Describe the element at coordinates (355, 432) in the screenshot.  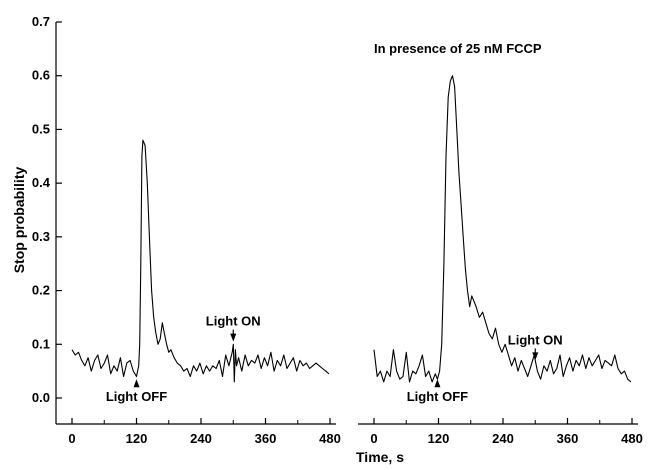
I see `x-axis-ticks: 0 120 240 360 480 0 120 240 360 480` at that location.